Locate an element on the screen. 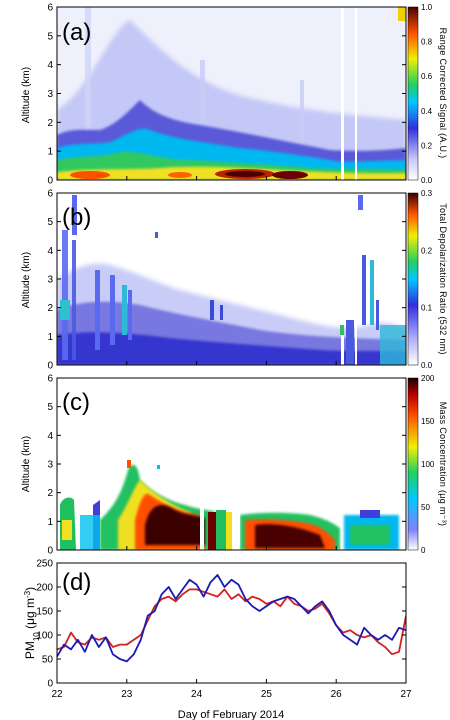 This screenshot has height=720, width=450. panel-c-colorbar is located at coordinates (413, 464).